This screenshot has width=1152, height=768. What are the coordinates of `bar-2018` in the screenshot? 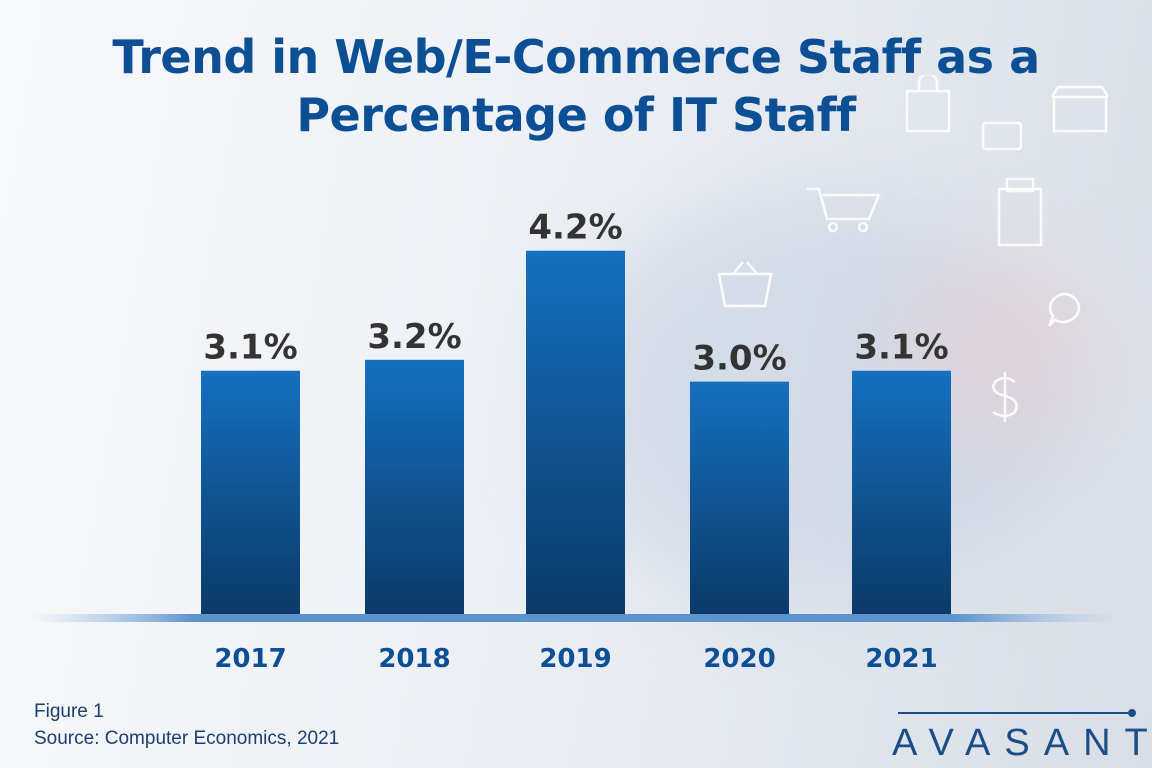 It's located at (414, 486).